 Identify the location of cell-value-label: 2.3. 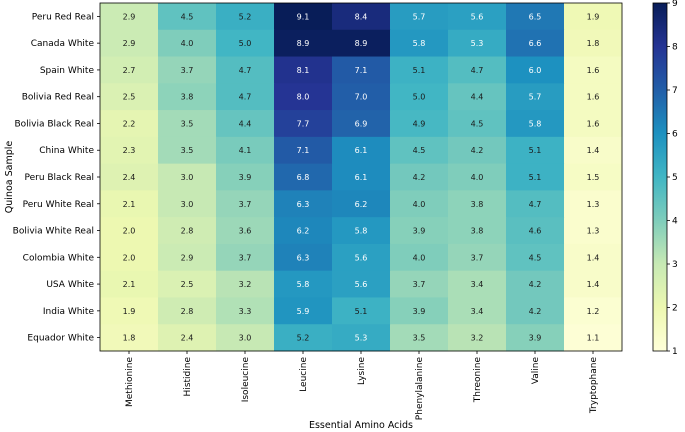
(129, 150).